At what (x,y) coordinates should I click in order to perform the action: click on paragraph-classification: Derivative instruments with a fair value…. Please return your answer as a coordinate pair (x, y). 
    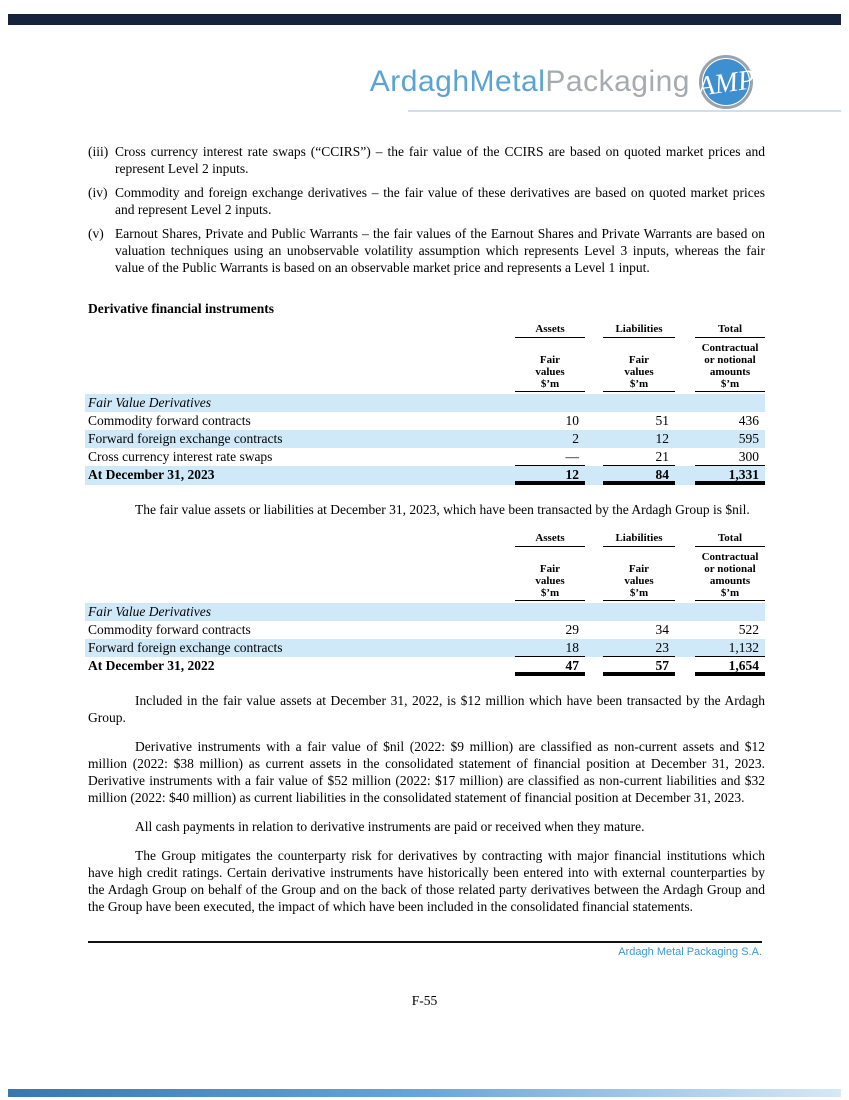
    Looking at the image, I should click on (426, 772).